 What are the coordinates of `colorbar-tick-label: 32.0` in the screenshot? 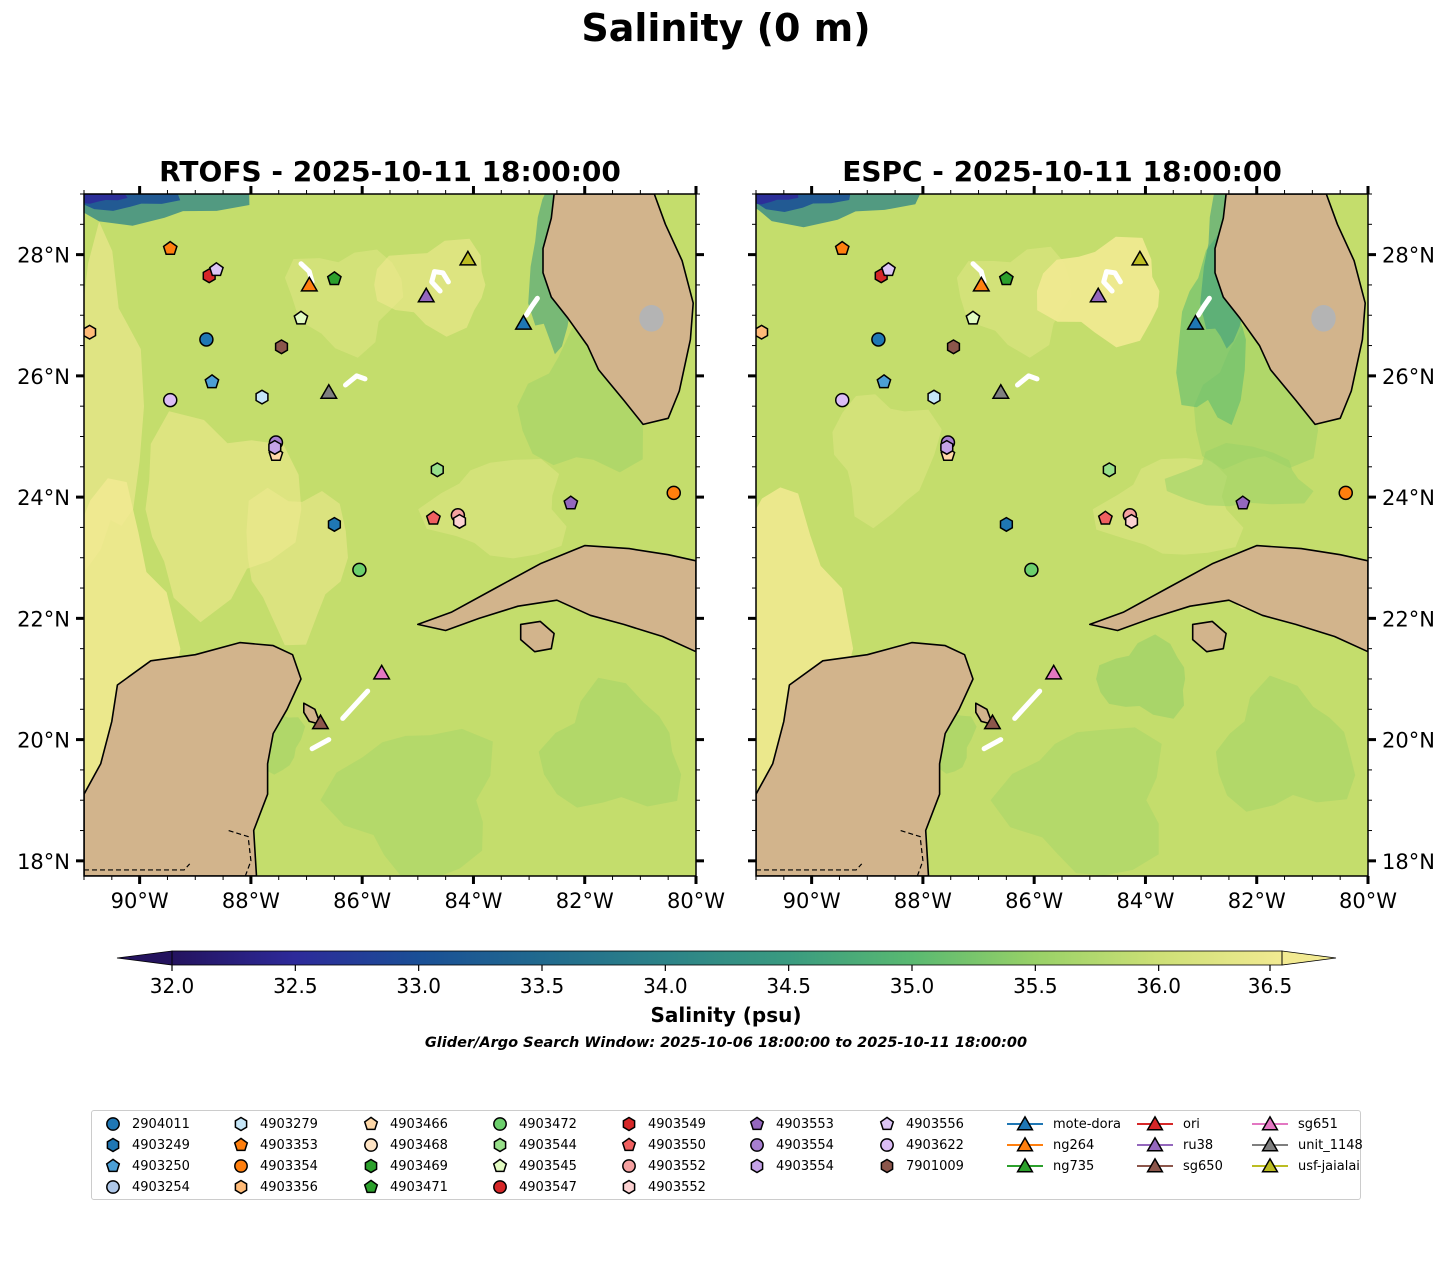 It's located at (172, 986).